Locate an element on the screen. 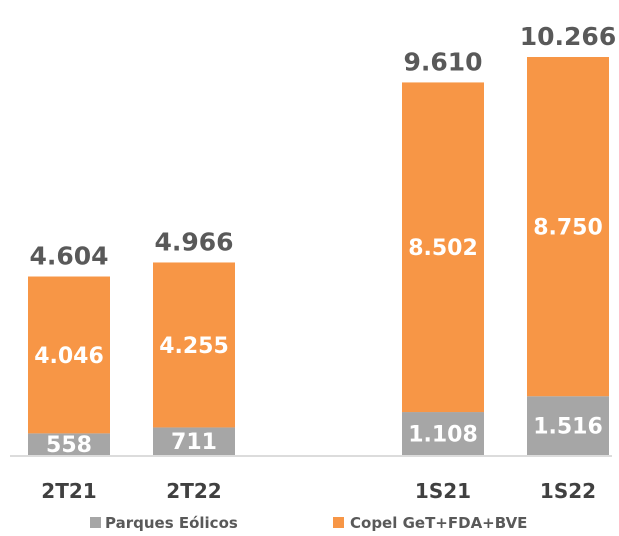 The width and height of the screenshot is (619, 536). data-label-copel-1s21: 8.502 is located at coordinates (443, 248).